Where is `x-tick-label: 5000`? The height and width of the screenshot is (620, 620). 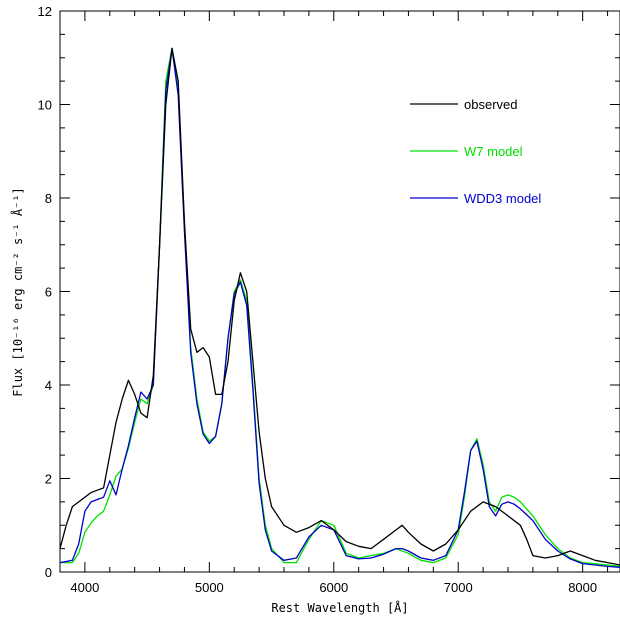 x-tick-label: 5000 is located at coordinates (209, 587).